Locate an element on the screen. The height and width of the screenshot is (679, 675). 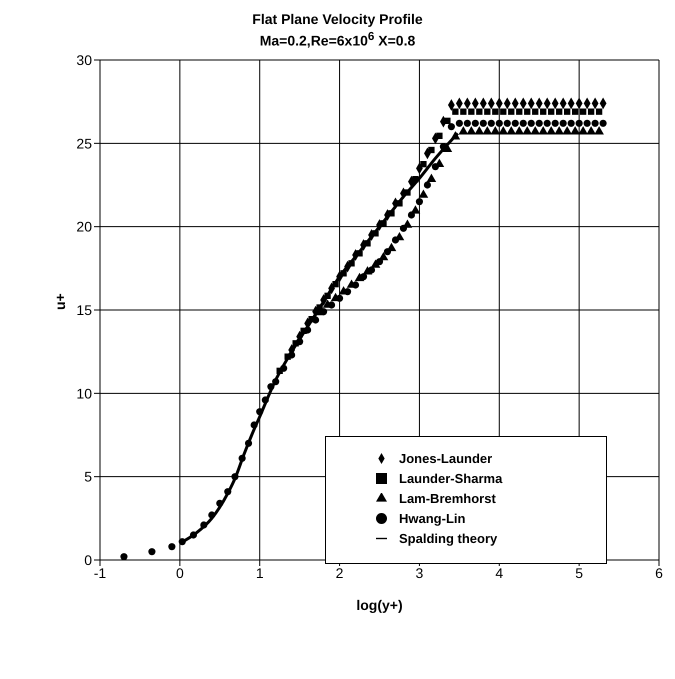
x-tick-label: -1 is located at coordinates (100, 572).